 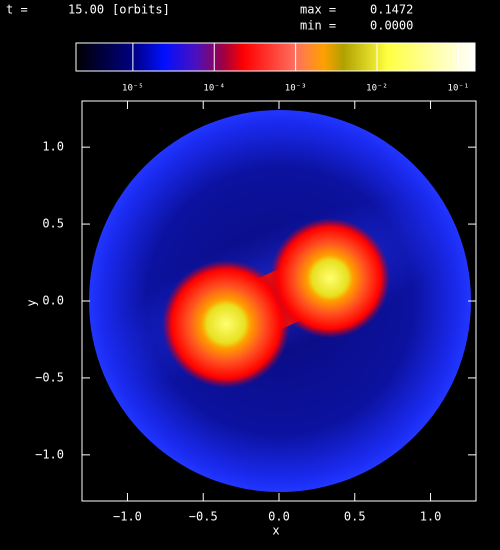 I want to click on colorbar-tick-label: 10⁻¹, so click(x=459, y=89).